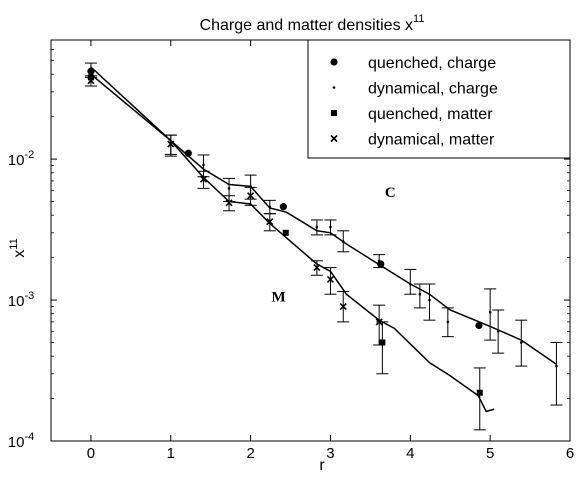 The width and height of the screenshot is (581, 478). What do you see at coordinates (322, 465) in the screenshot?
I see `x-axis-label: r` at bounding box center [322, 465].